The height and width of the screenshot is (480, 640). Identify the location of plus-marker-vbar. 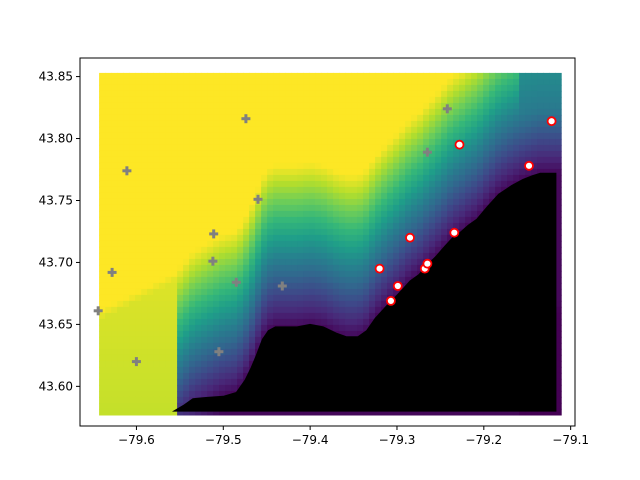
(136, 362).